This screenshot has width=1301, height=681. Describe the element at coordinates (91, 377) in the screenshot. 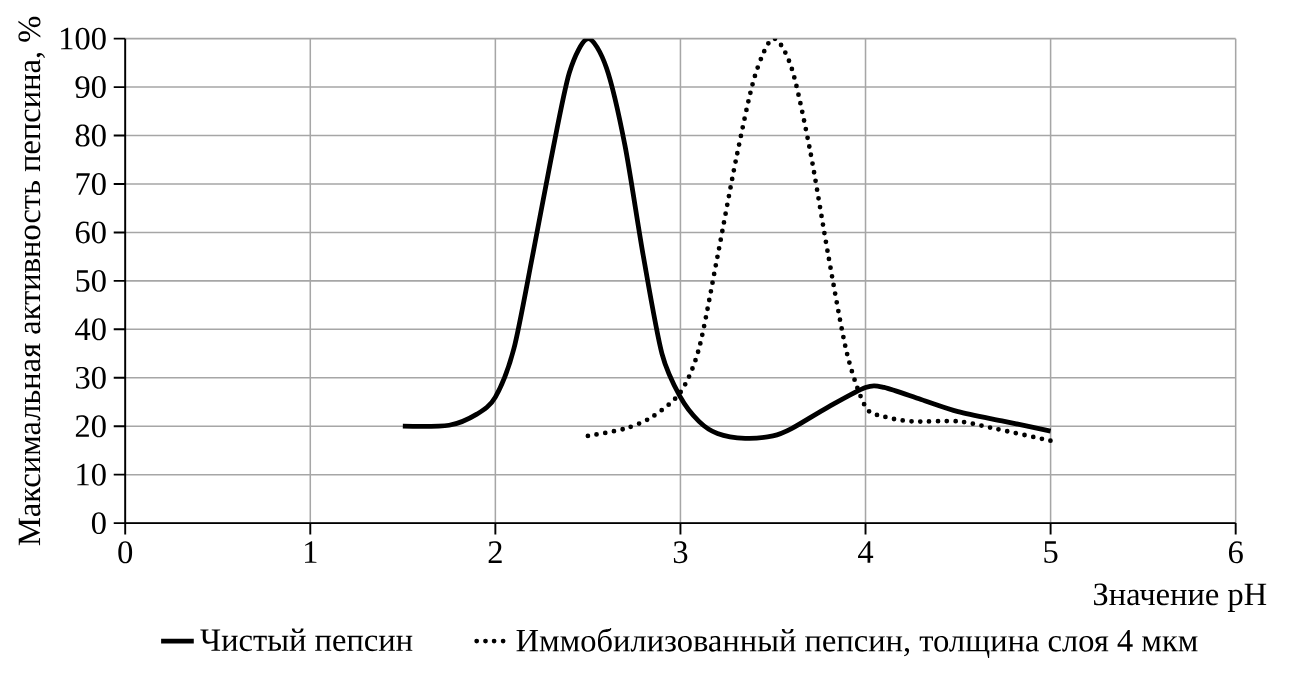

I see `y-tick-label: 30` at that location.